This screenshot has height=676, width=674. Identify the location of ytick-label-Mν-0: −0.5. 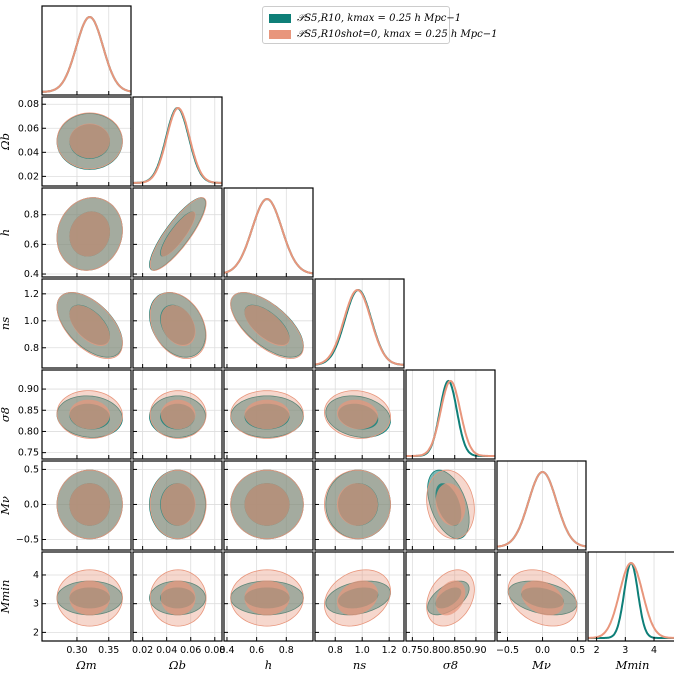
(27, 539).